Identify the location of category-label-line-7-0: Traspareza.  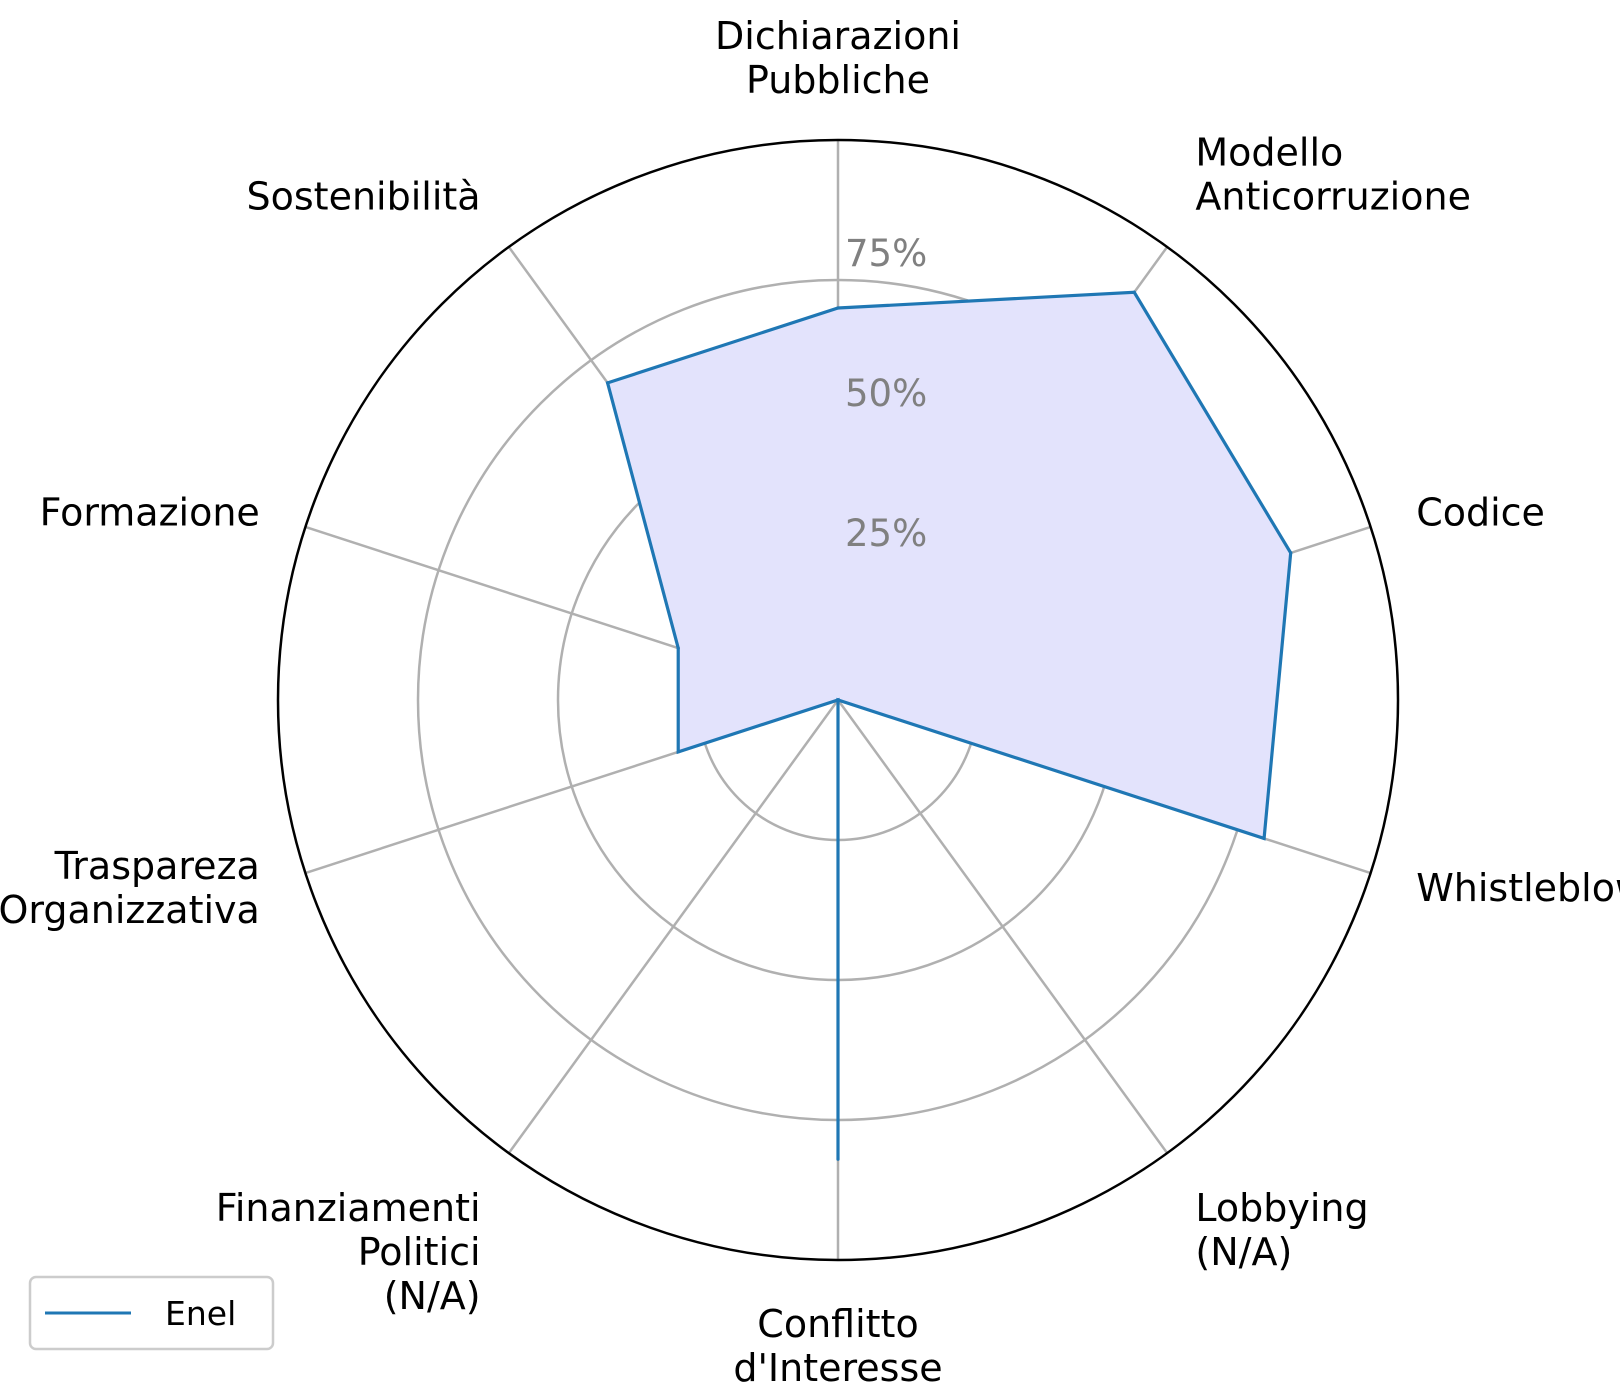
(157, 866).